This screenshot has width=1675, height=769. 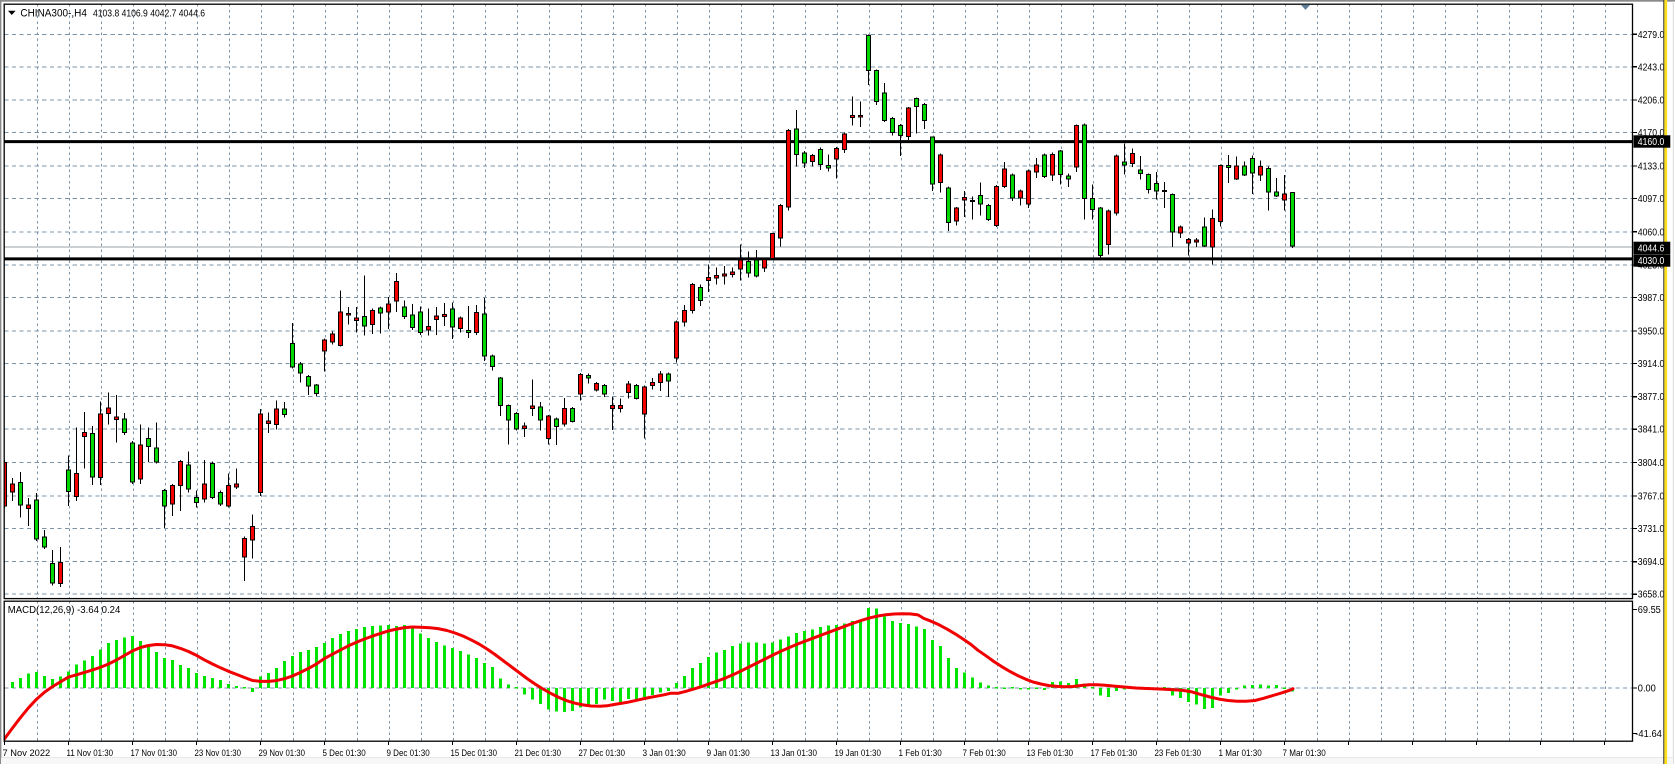 What do you see at coordinates (1647, 689) in the screenshot?
I see `svg-text: 0.00` at bounding box center [1647, 689].